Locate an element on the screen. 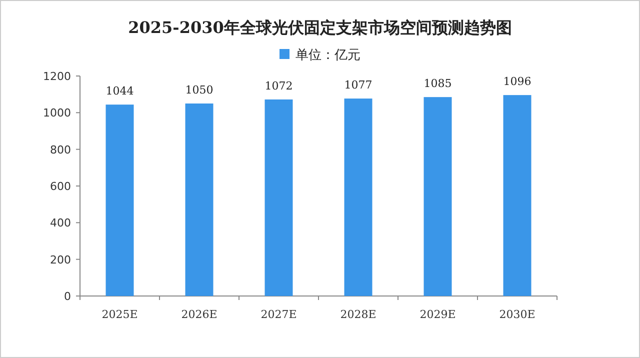 The width and height of the screenshot is (640, 358). y-tick-label: 0 is located at coordinates (67, 296).